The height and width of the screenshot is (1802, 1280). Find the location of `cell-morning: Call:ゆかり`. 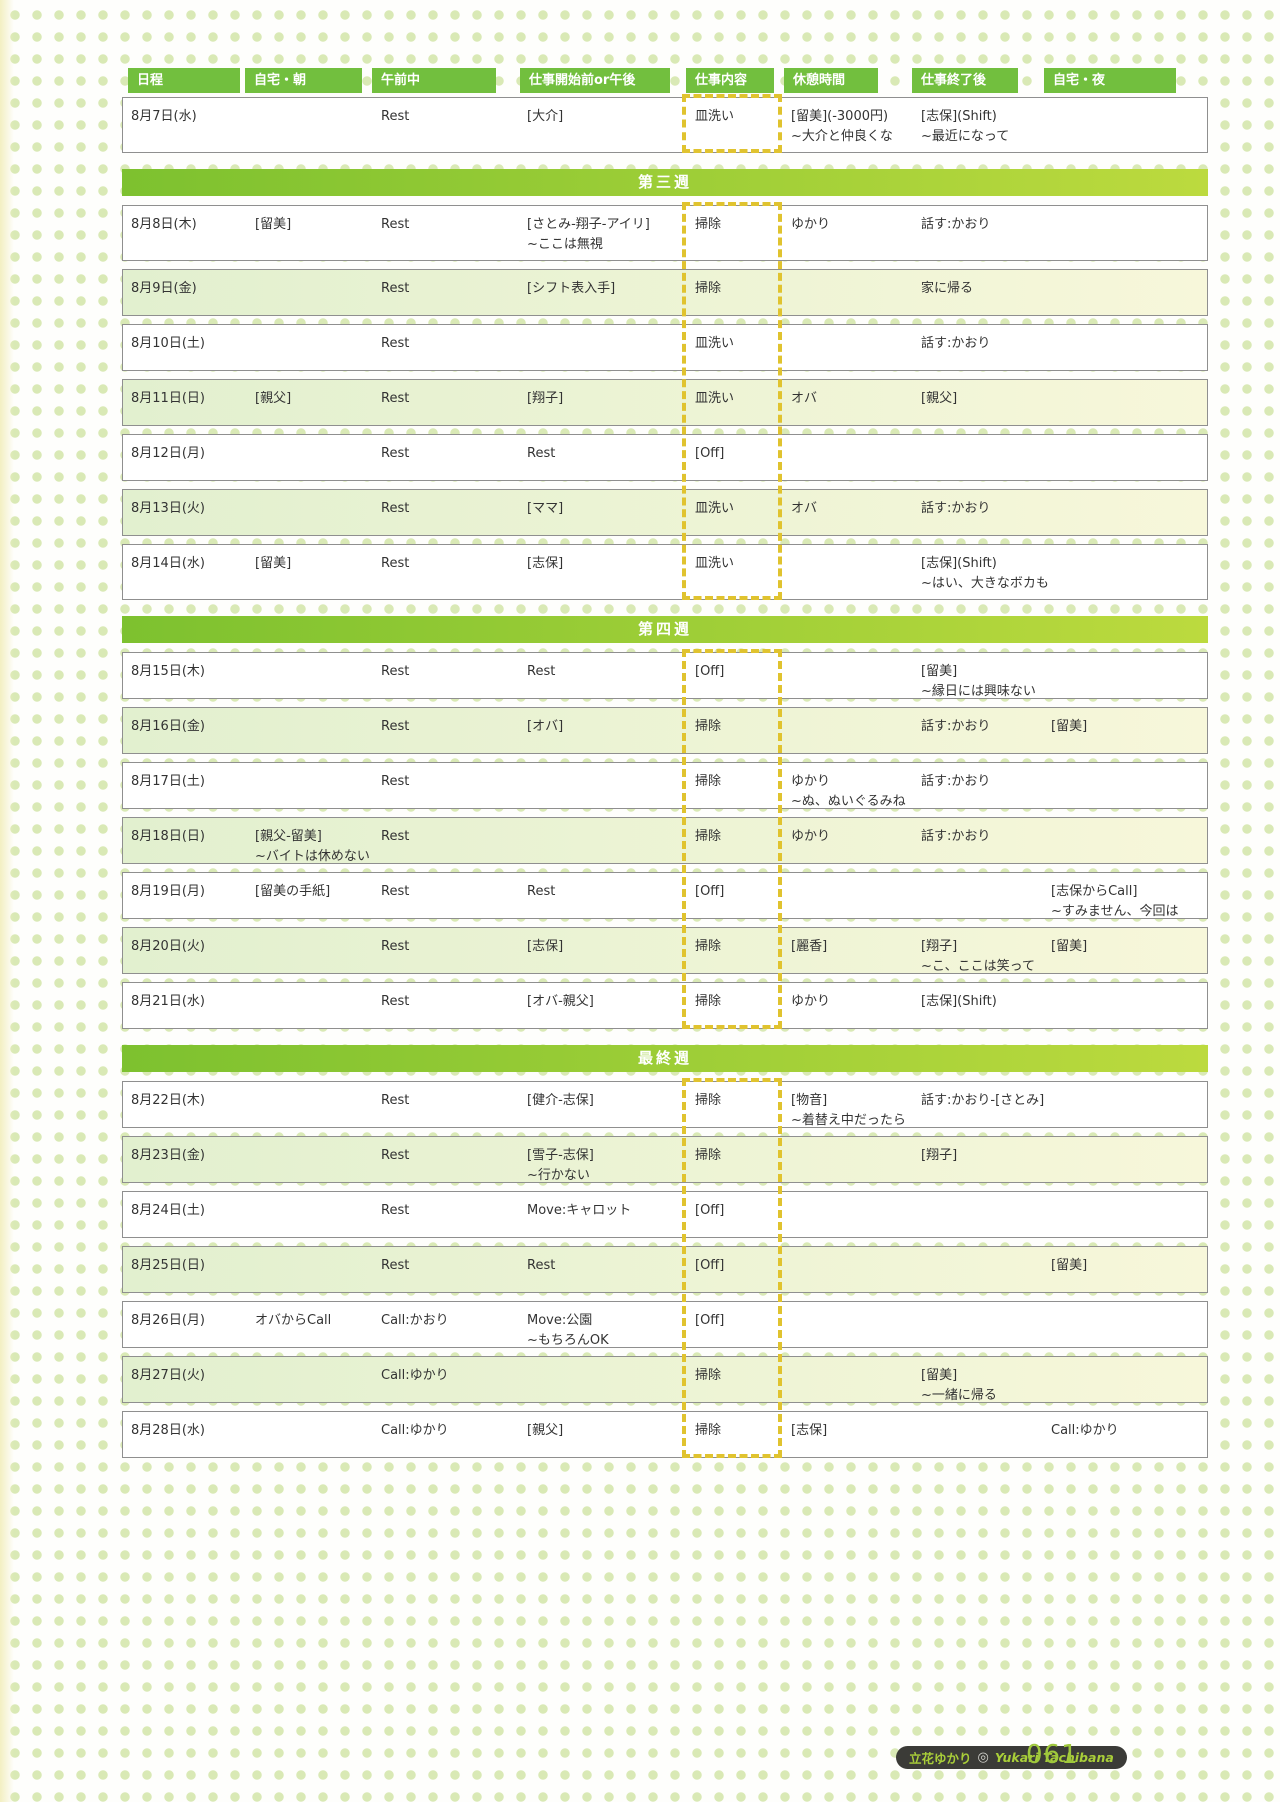

cell-morning: Call:ゆかり is located at coordinates (415, 1375).